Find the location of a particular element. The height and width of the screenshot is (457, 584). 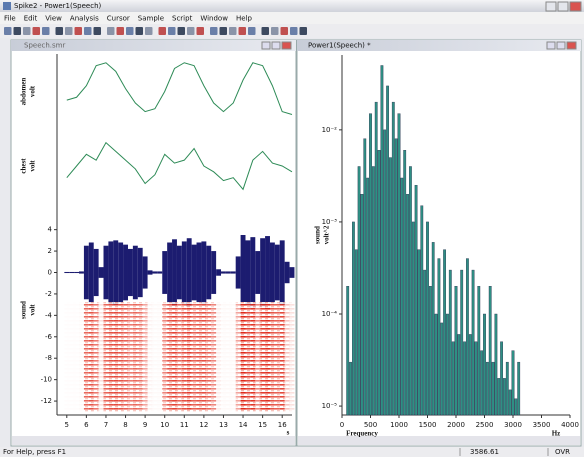

x-tick-label: 2000 is located at coordinates (456, 425).